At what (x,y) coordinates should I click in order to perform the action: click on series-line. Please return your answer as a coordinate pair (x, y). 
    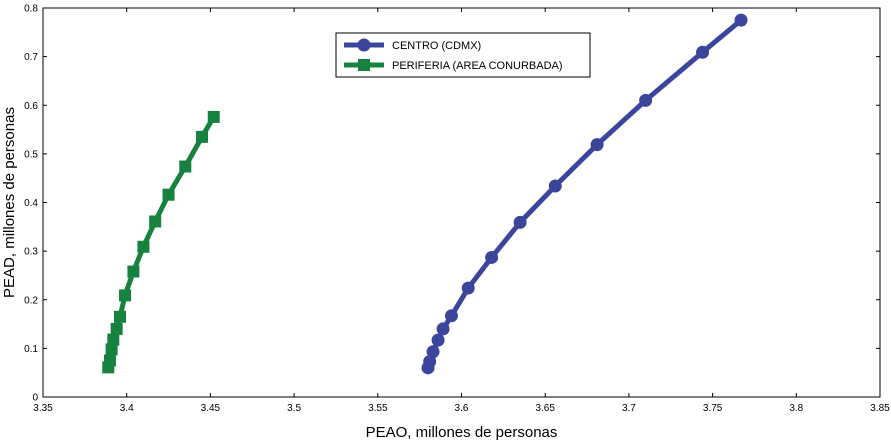
    Looking at the image, I should click on (161, 242).